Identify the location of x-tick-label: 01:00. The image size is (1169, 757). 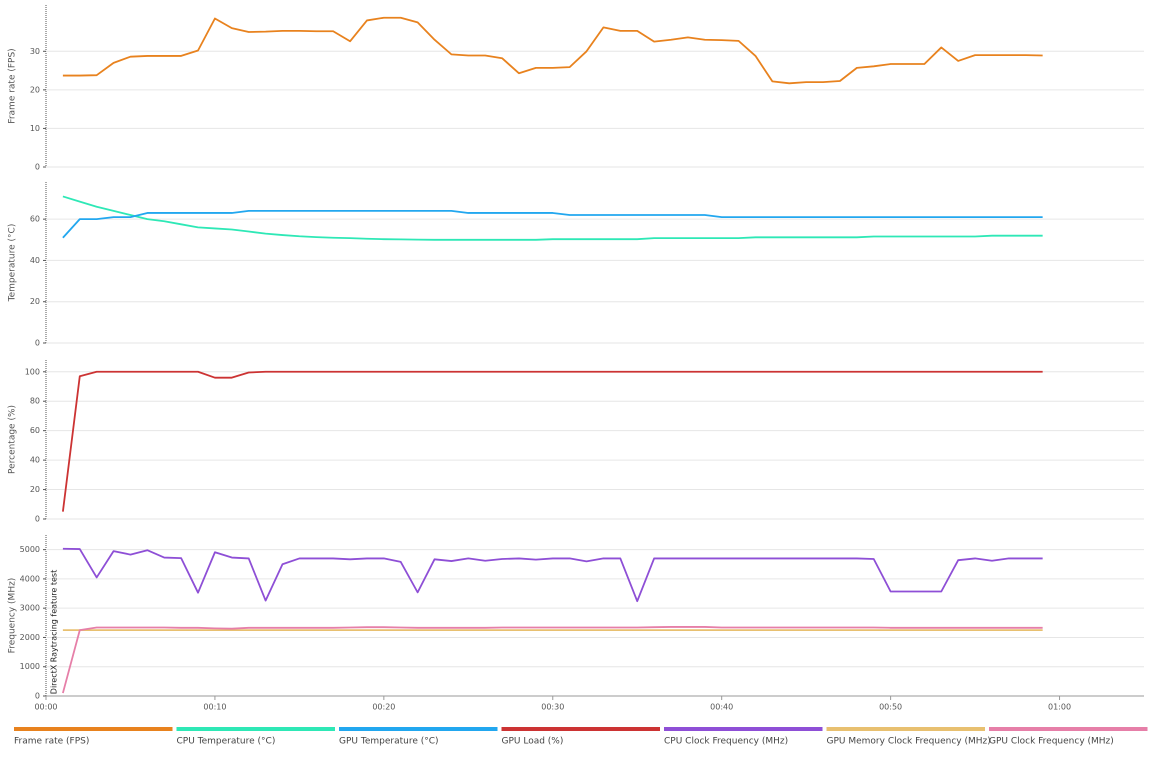
(1059, 707).